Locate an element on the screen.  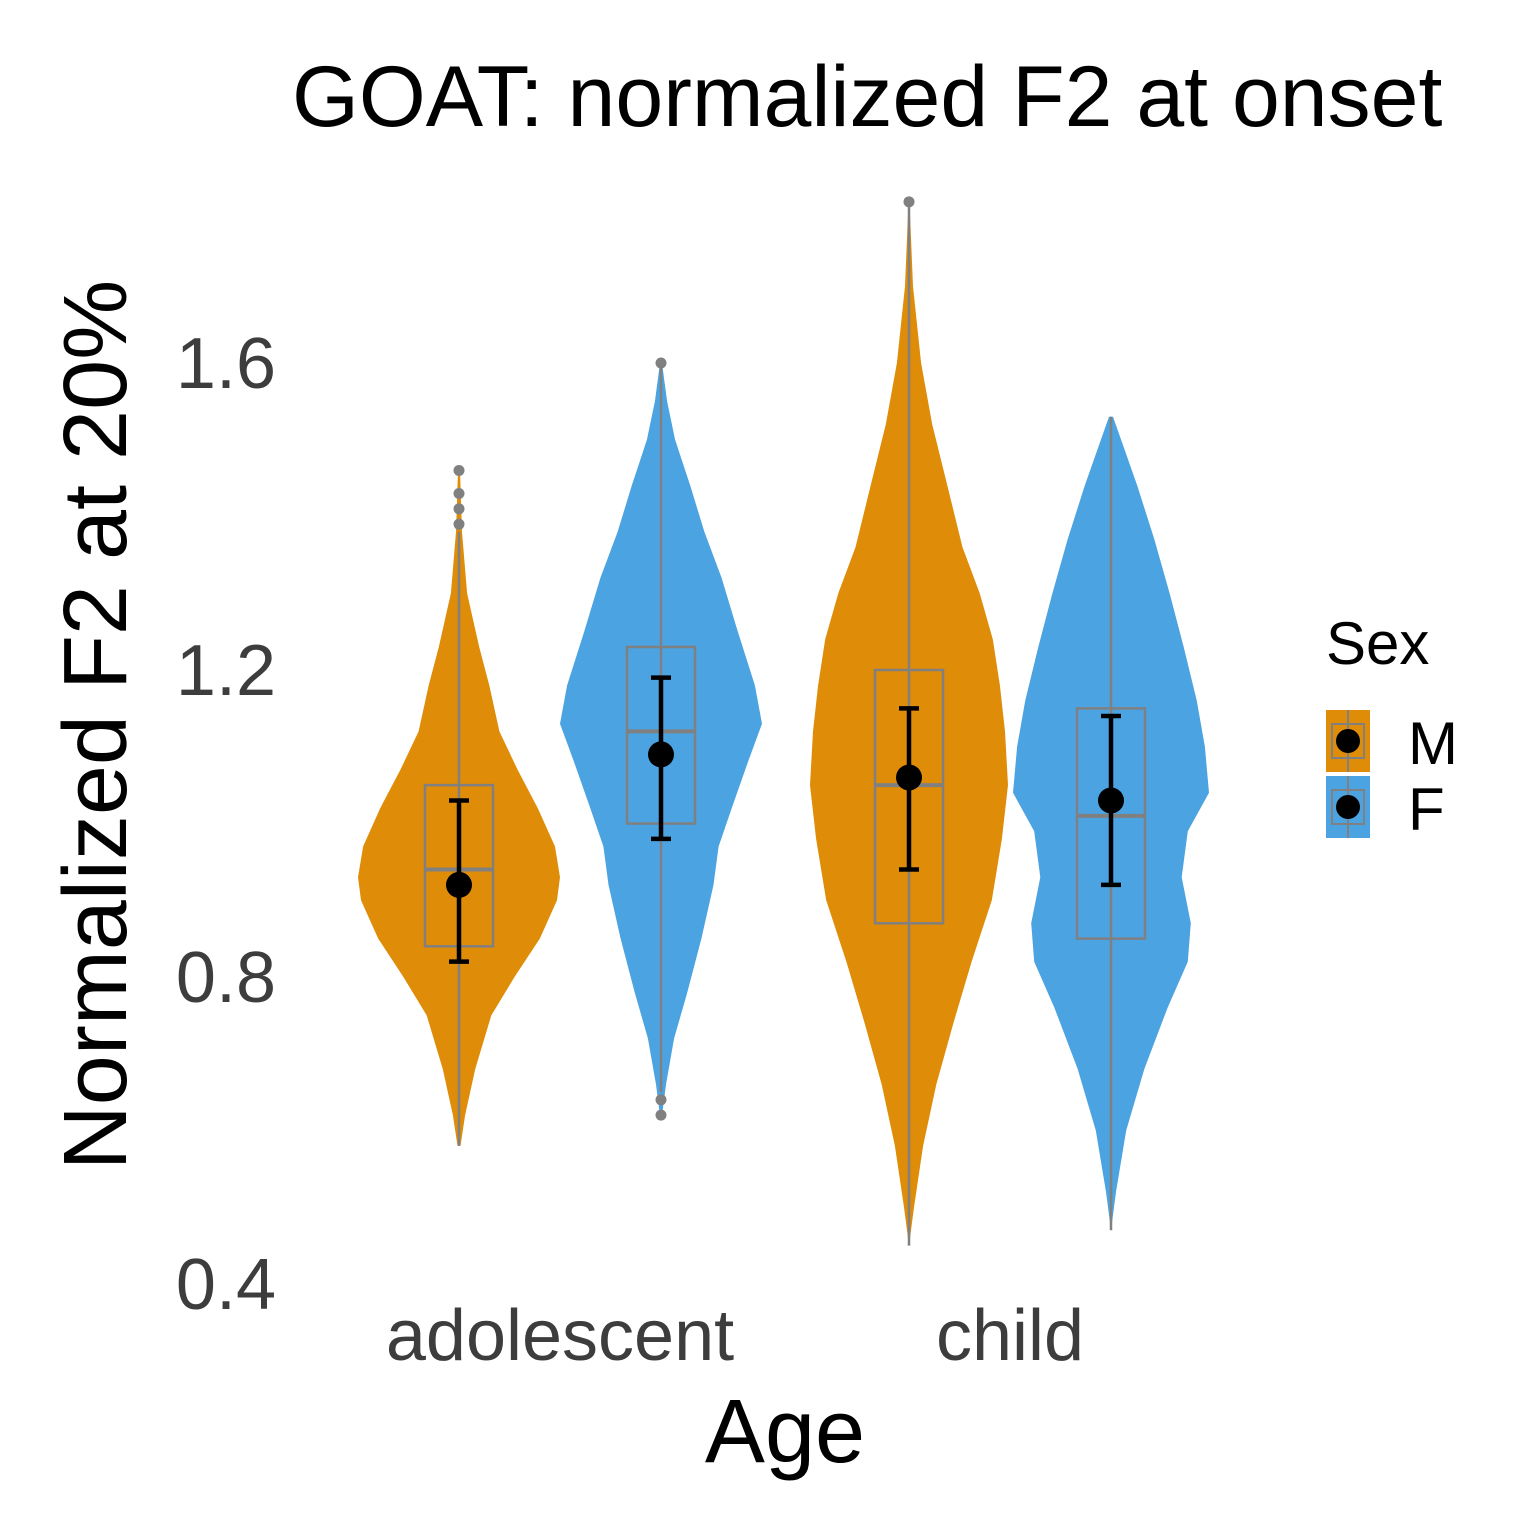
violin-group-adolescent-F is located at coordinates (661, 739).